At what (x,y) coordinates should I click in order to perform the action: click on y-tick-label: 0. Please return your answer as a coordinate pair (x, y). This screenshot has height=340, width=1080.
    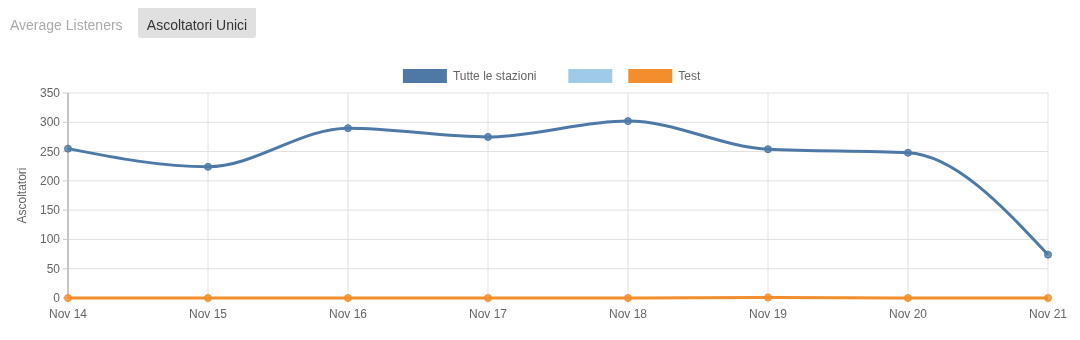
    Looking at the image, I should click on (57, 298).